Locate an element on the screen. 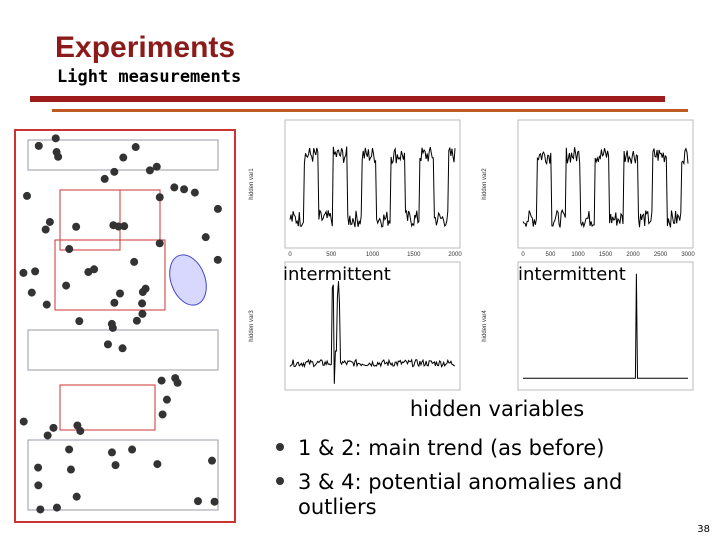 The image size is (720, 540). title: Experiments is located at coordinates (145, 47).